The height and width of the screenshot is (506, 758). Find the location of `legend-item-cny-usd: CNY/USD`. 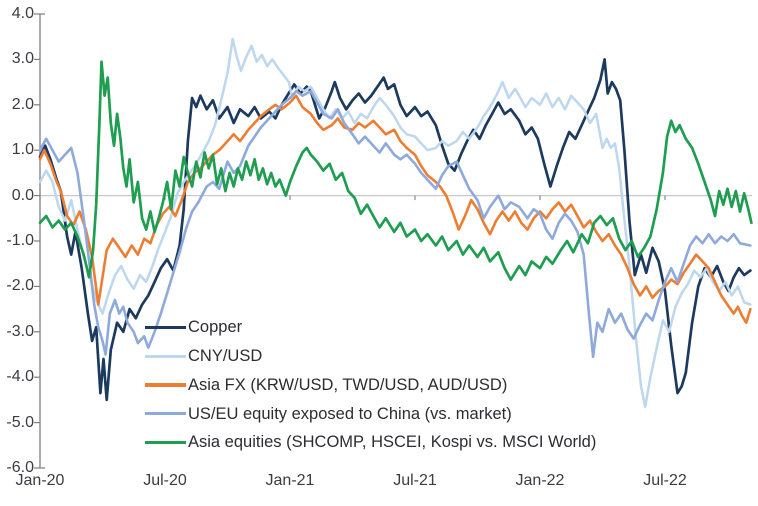

legend-item-cny-usd: CNY/USD is located at coordinates (370, 356).